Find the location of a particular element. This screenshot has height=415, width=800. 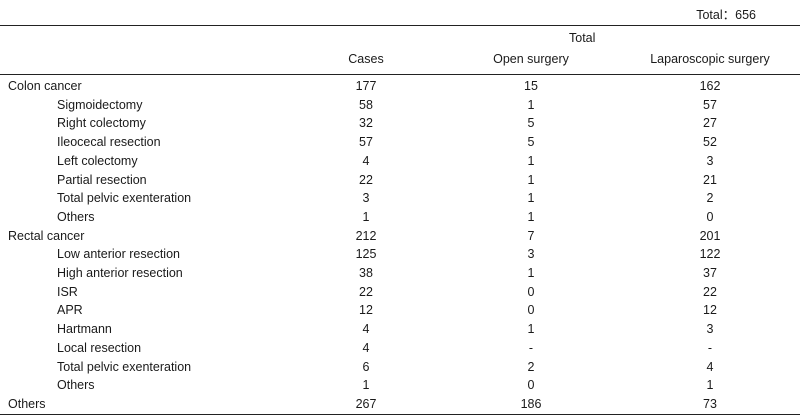

cell-laparoscopic-surgery: 1 is located at coordinates (710, 385).